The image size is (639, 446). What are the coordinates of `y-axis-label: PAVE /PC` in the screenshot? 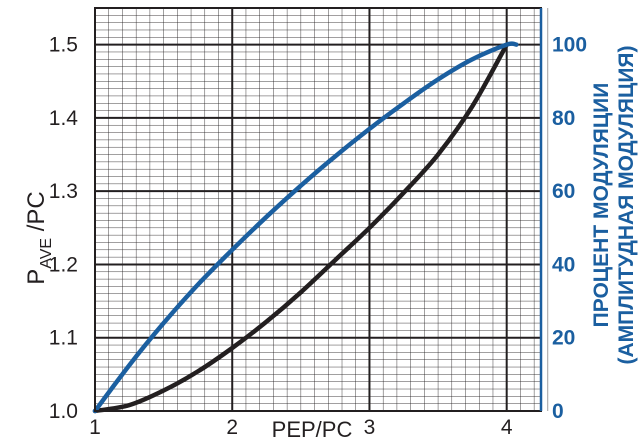 It's located at (39, 238).